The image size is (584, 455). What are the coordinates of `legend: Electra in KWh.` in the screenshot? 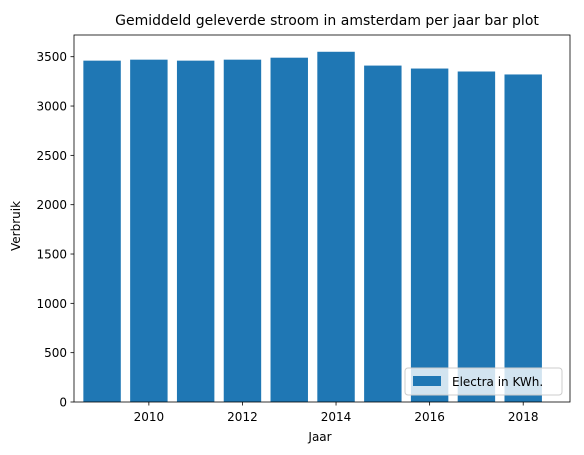 It's located at (483, 381).